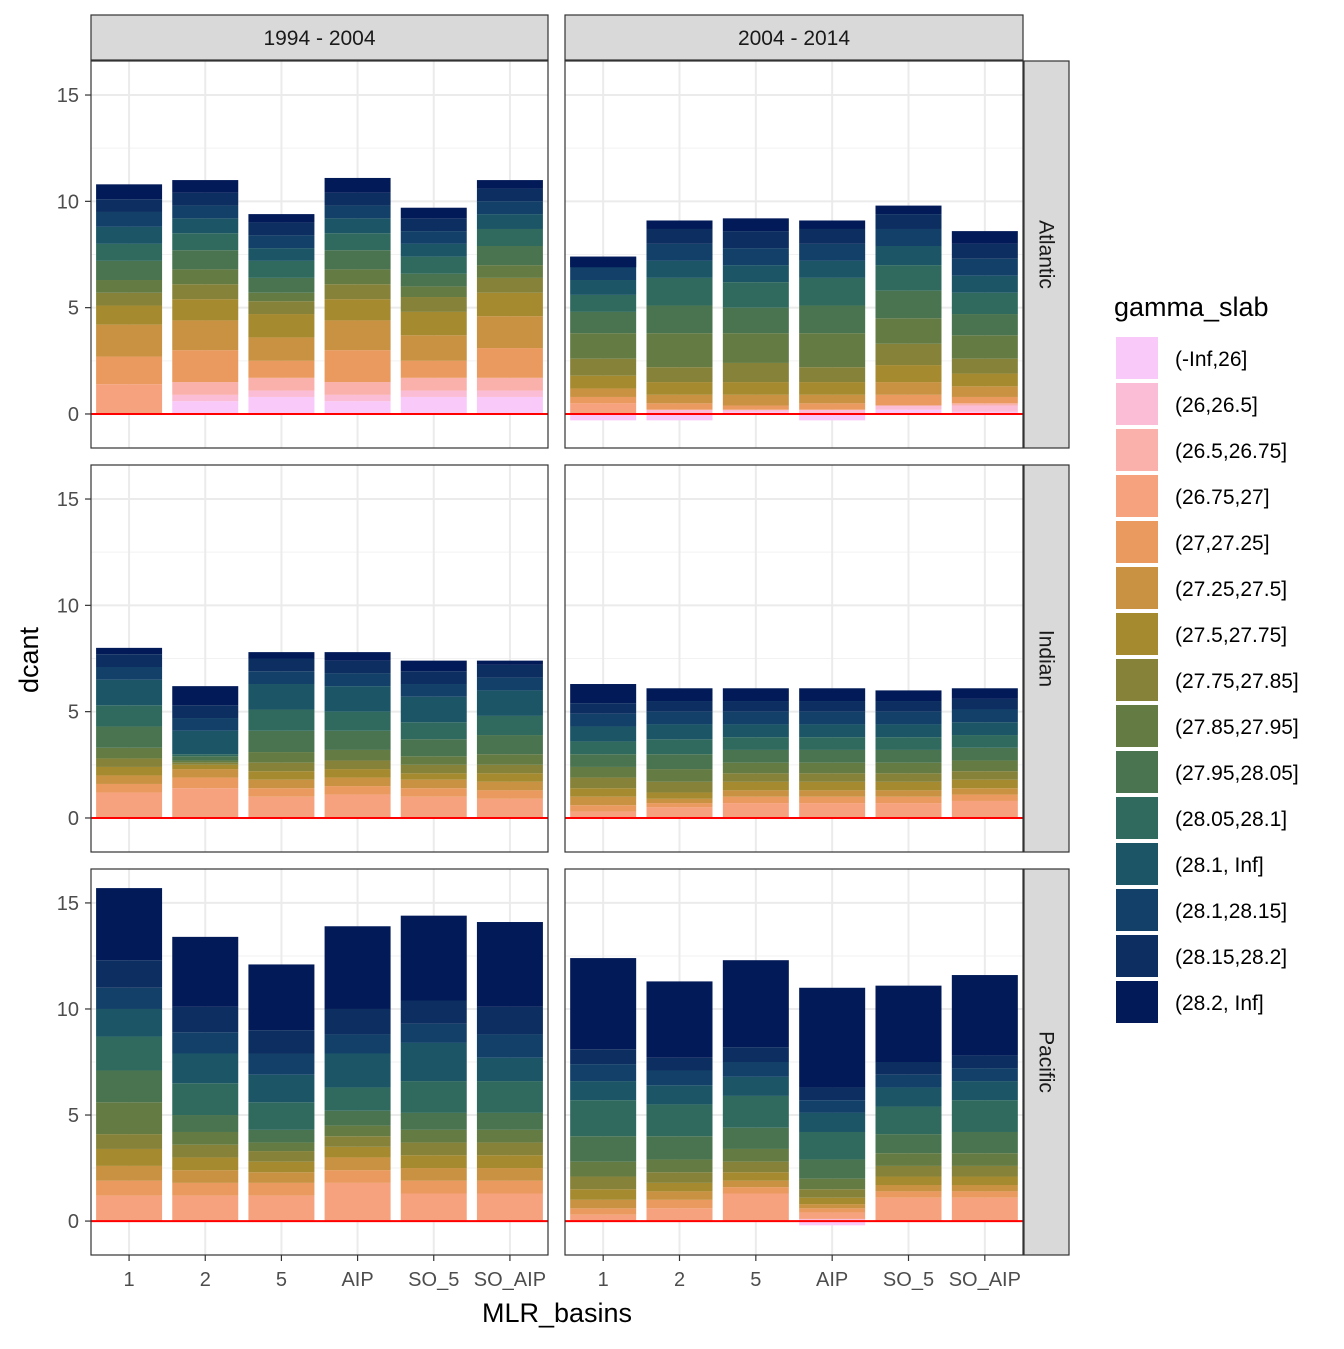 This screenshot has height=1349, width=1344. I want to click on y-tick-label: 10, so click(68, 606).